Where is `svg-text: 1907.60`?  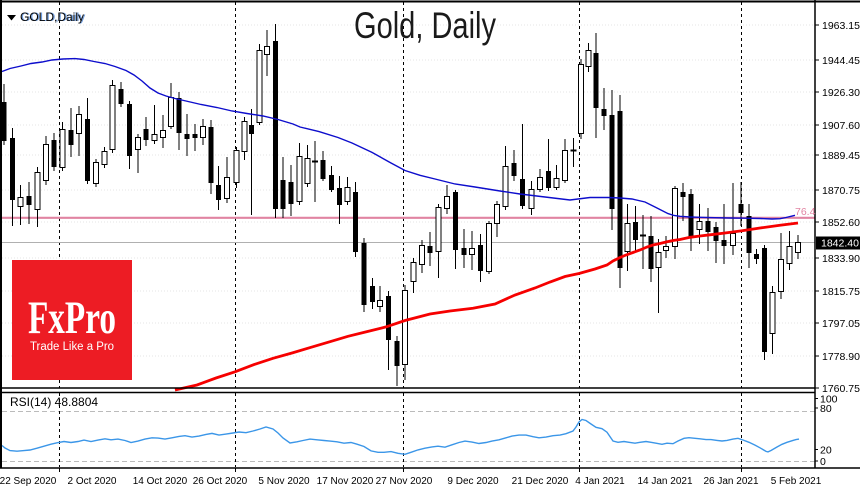 svg-text: 1907.60 is located at coordinates (841, 126).